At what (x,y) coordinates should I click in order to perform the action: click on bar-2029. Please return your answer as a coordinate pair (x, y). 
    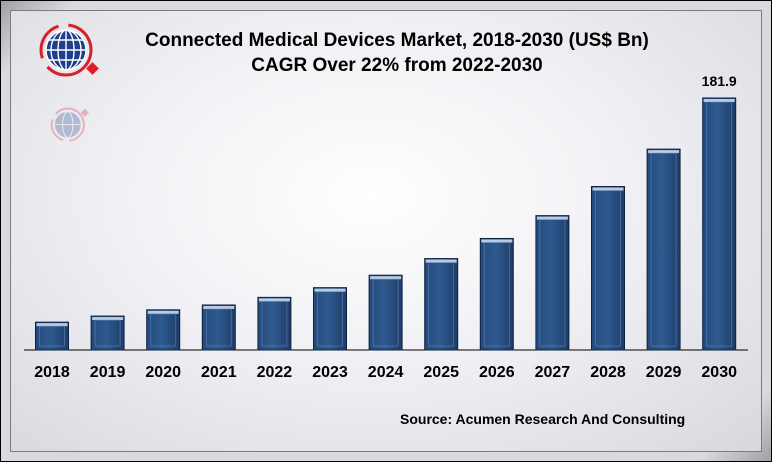
    Looking at the image, I should click on (663, 249).